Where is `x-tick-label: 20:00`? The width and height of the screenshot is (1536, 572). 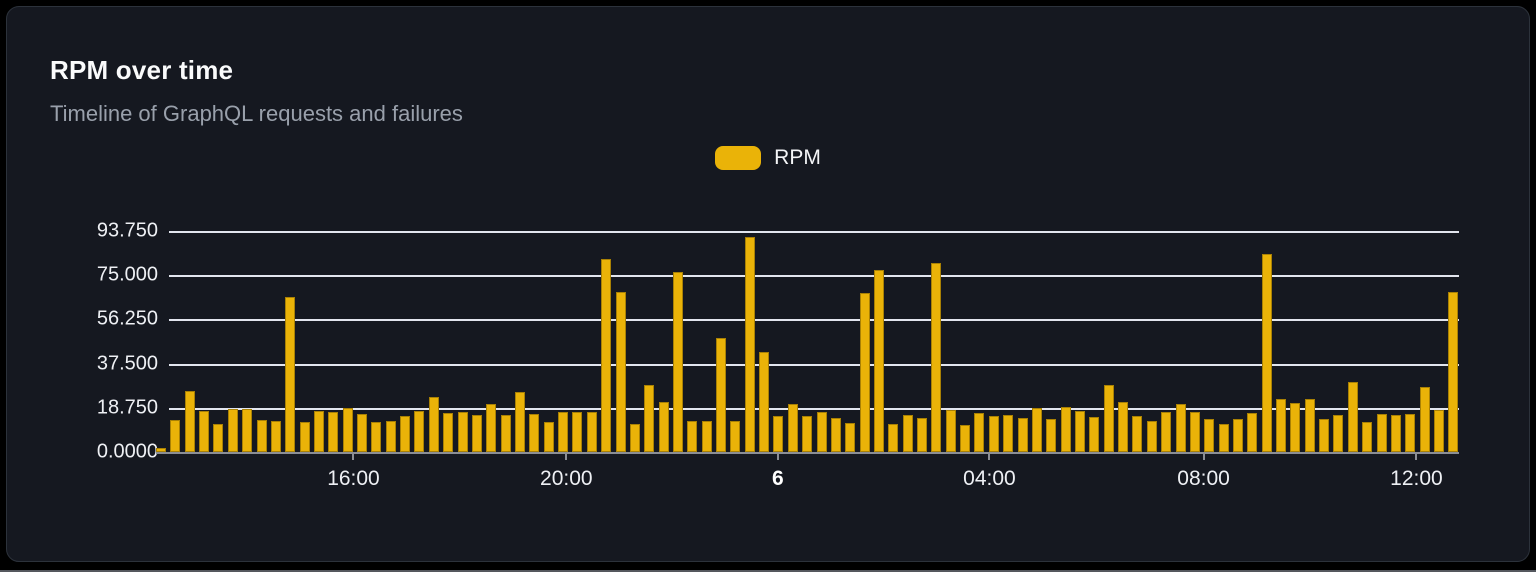 x-tick-label: 20:00 is located at coordinates (566, 478).